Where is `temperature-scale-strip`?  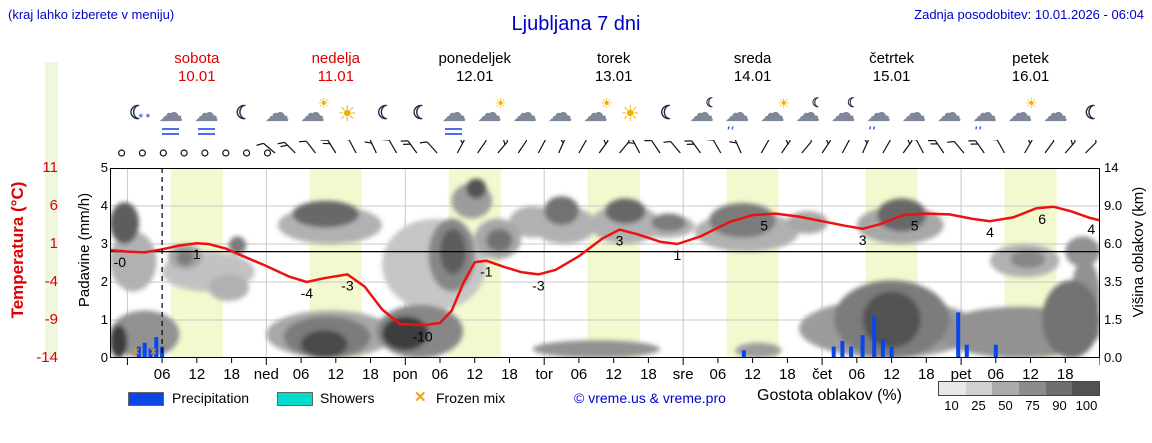 temperature-scale-strip is located at coordinates (51, 211).